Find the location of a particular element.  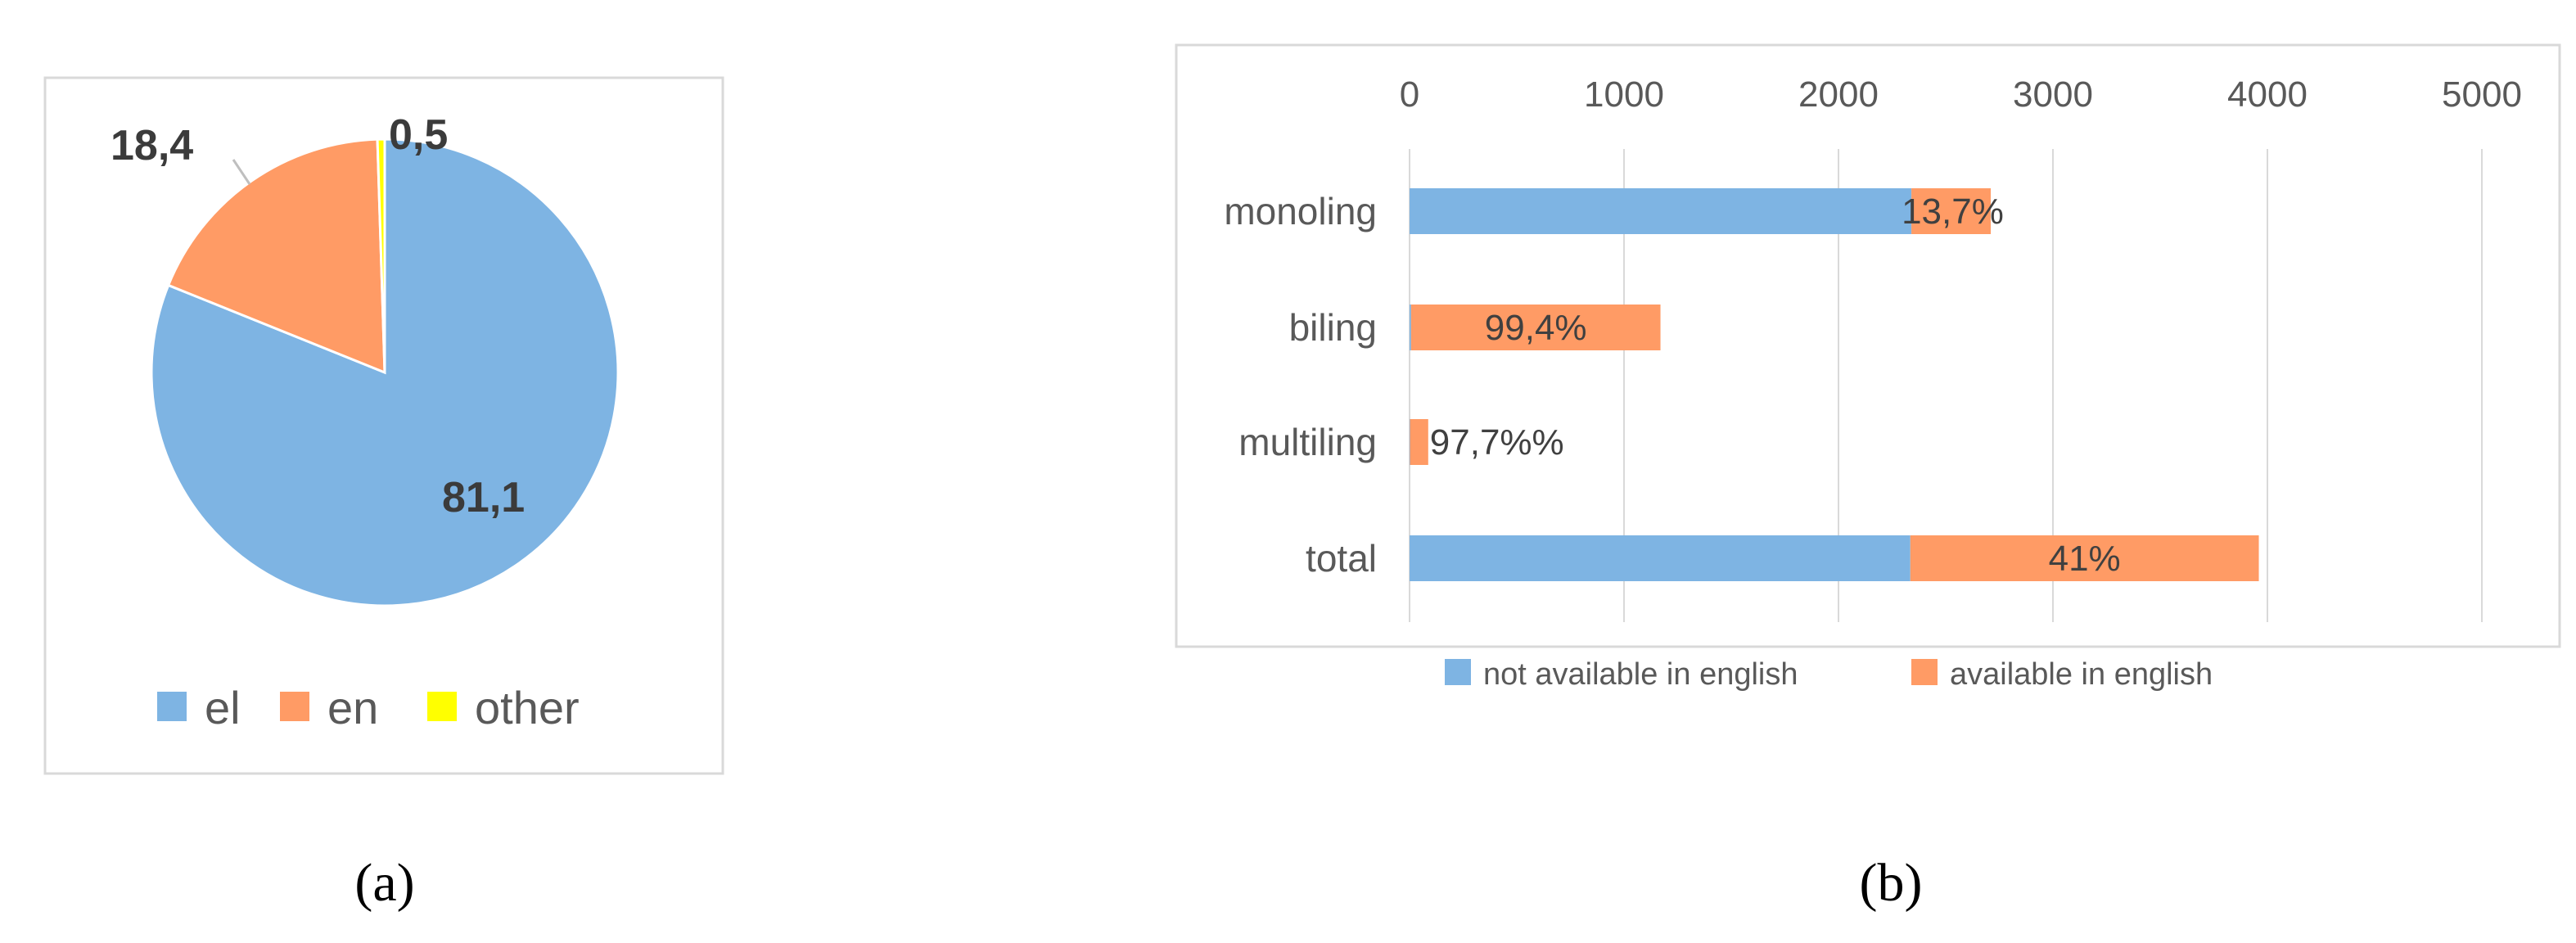

bar-marks is located at coordinates (1834, 384).